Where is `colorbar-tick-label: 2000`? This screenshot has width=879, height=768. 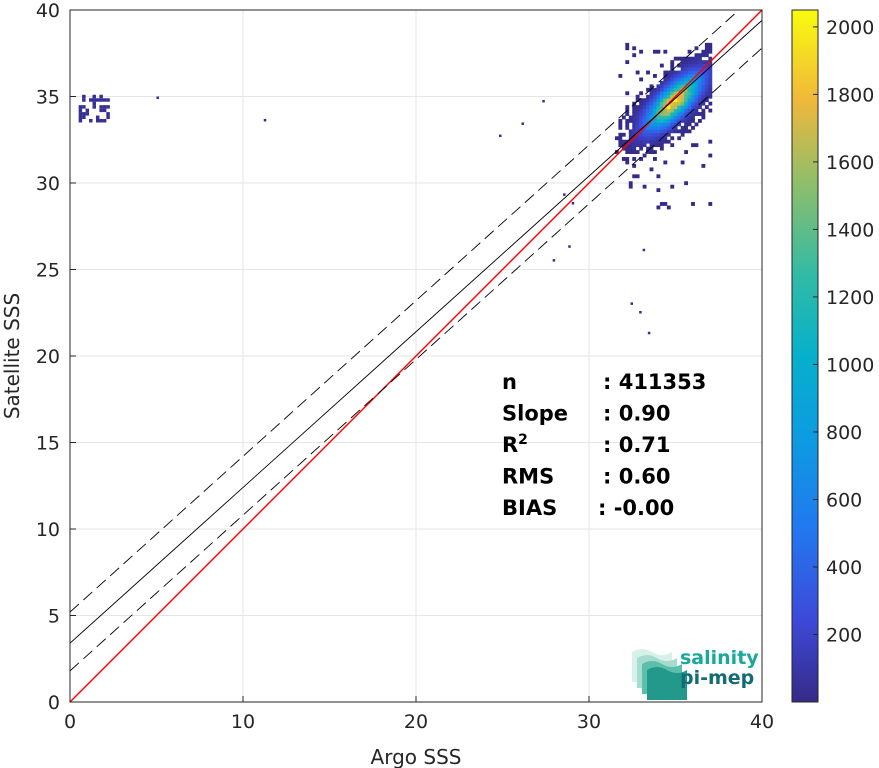
colorbar-tick-label: 2000 is located at coordinates (850, 28).